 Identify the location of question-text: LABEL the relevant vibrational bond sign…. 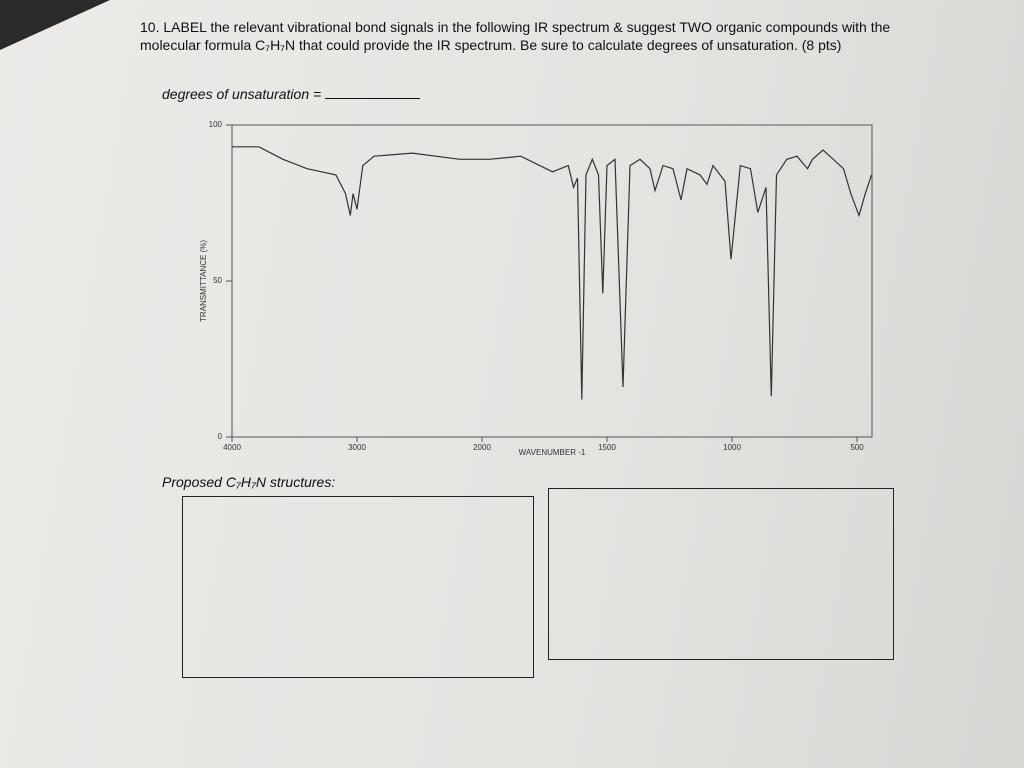
(515, 36).